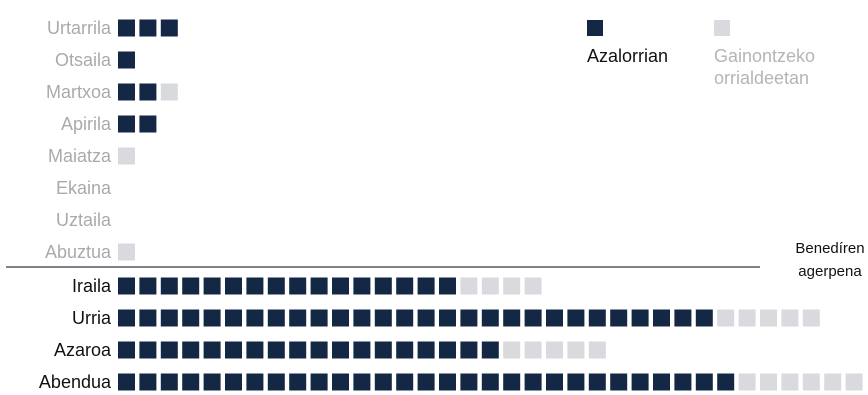 Image resolution: width=868 pixels, height=395 pixels. Describe the element at coordinates (148, 124) in the screenshot. I see `unit-square-azalorrian-apirila` at that location.